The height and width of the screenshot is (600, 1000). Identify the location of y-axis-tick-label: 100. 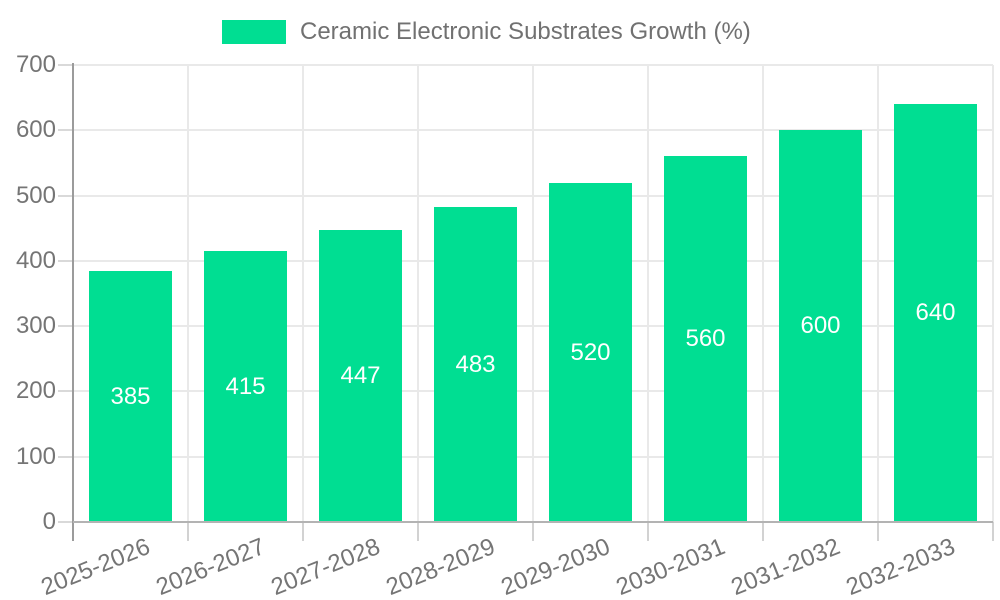
(35, 456).